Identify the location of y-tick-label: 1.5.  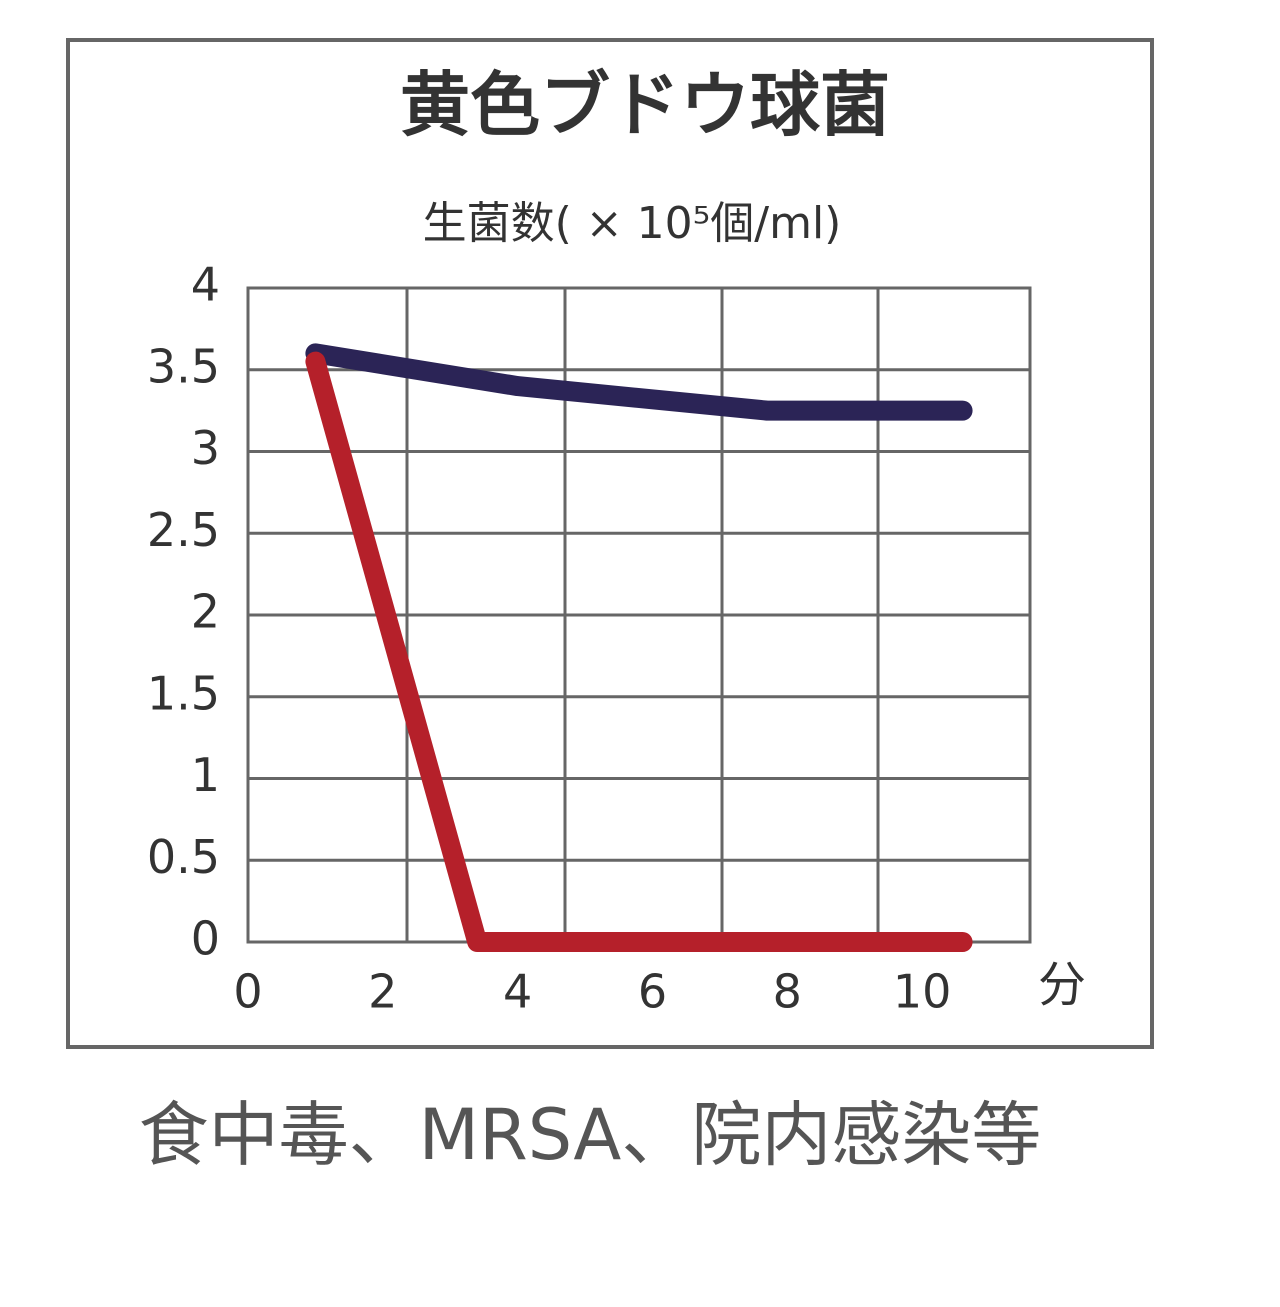
(183, 693).